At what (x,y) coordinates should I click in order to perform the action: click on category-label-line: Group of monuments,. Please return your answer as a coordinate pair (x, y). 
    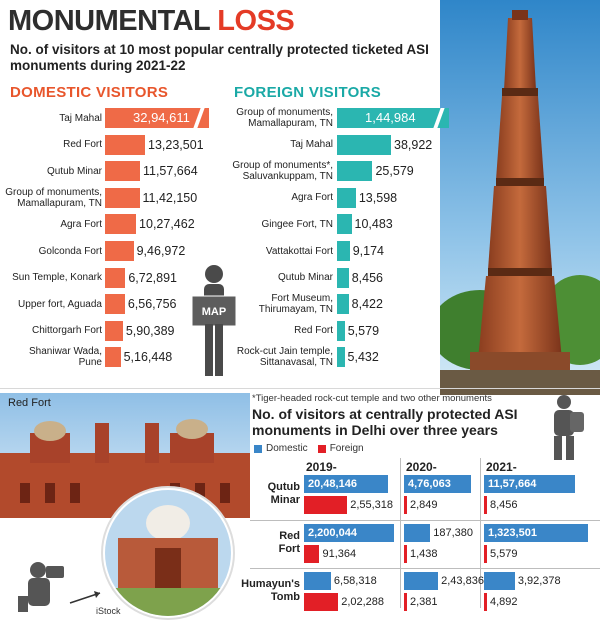
    Looking at the image, I should click on (284, 112).